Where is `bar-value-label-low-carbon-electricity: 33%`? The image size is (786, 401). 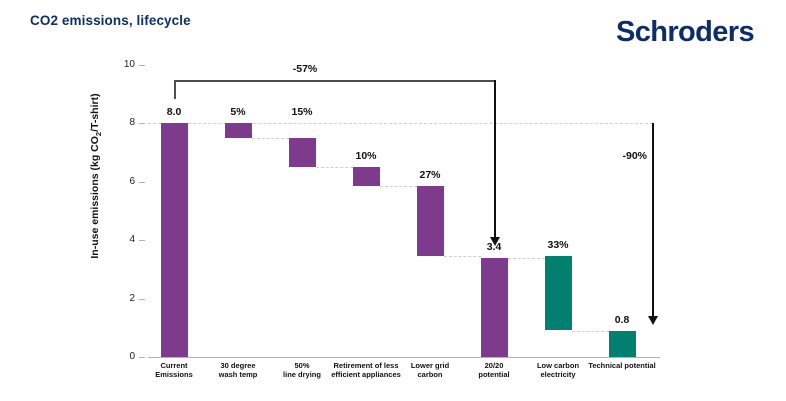 bar-value-label-low-carbon-electricity: 33% is located at coordinates (558, 245).